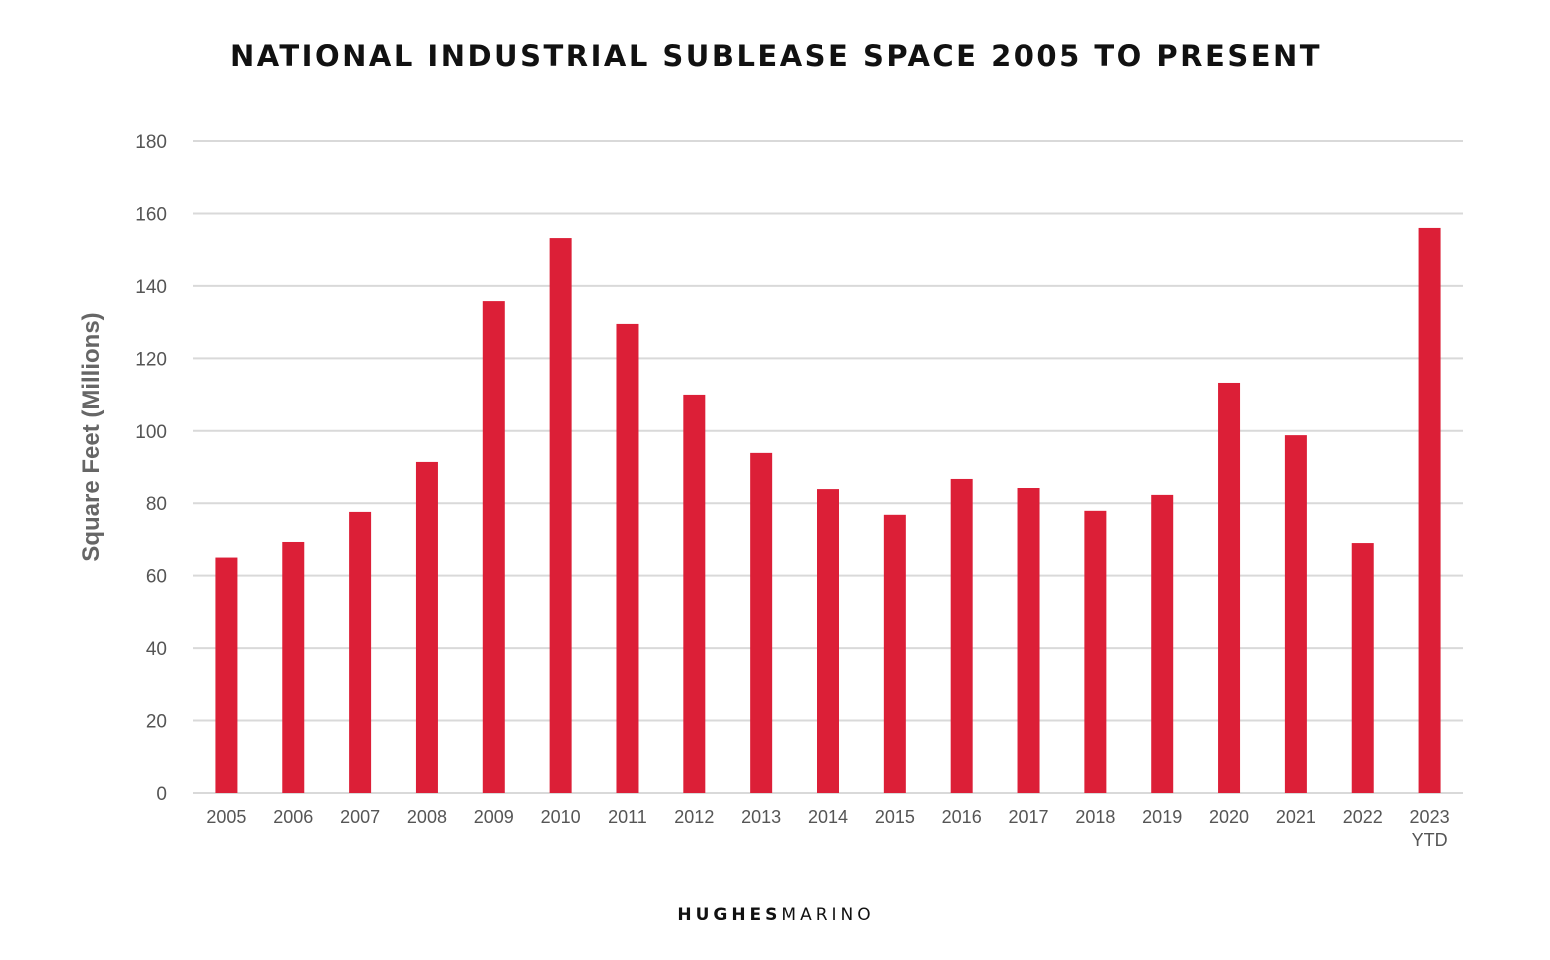  I want to click on footer-logo: HUGHESMARINO, so click(775, 915).